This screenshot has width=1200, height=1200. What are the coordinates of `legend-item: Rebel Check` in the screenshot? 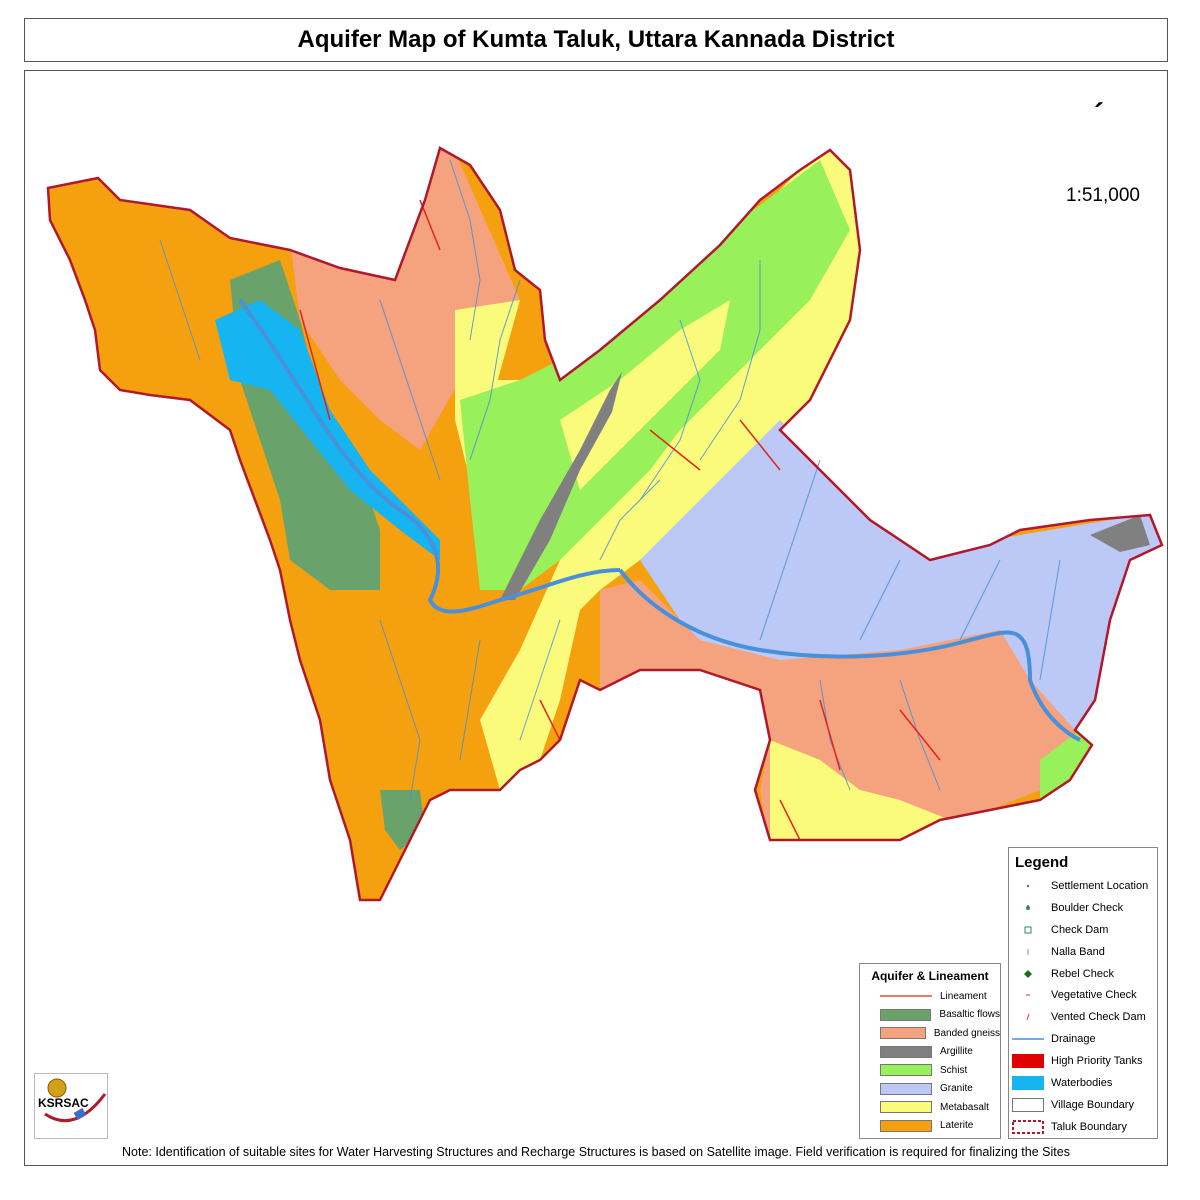 It's located at (1083, 974).